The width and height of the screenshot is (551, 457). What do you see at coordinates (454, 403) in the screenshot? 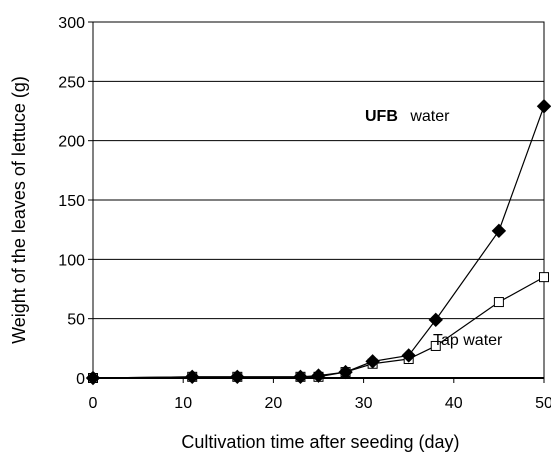
I see `x-tick-label: 40` at bounding box center [454, 403].